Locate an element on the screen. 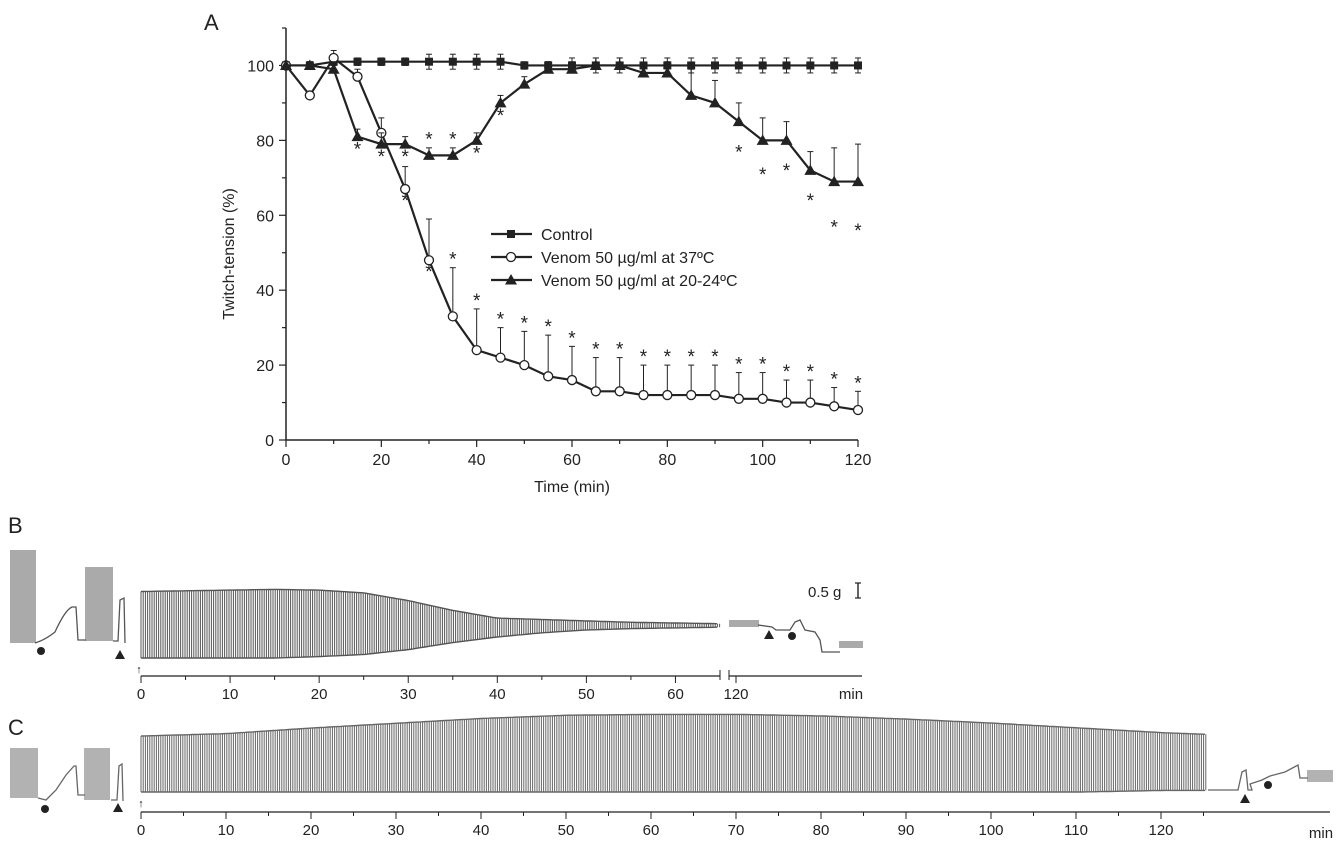 The height and width of the screenshot is (841, 1338). unit-label: min is located at coordinates (1321, 833).